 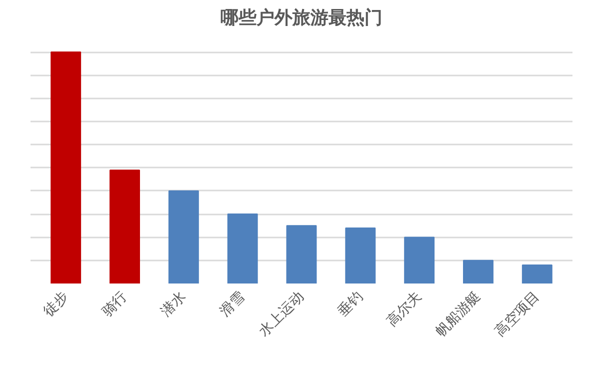 I want to click on x-tick-label: 骑行, so click(x=114, y=304).